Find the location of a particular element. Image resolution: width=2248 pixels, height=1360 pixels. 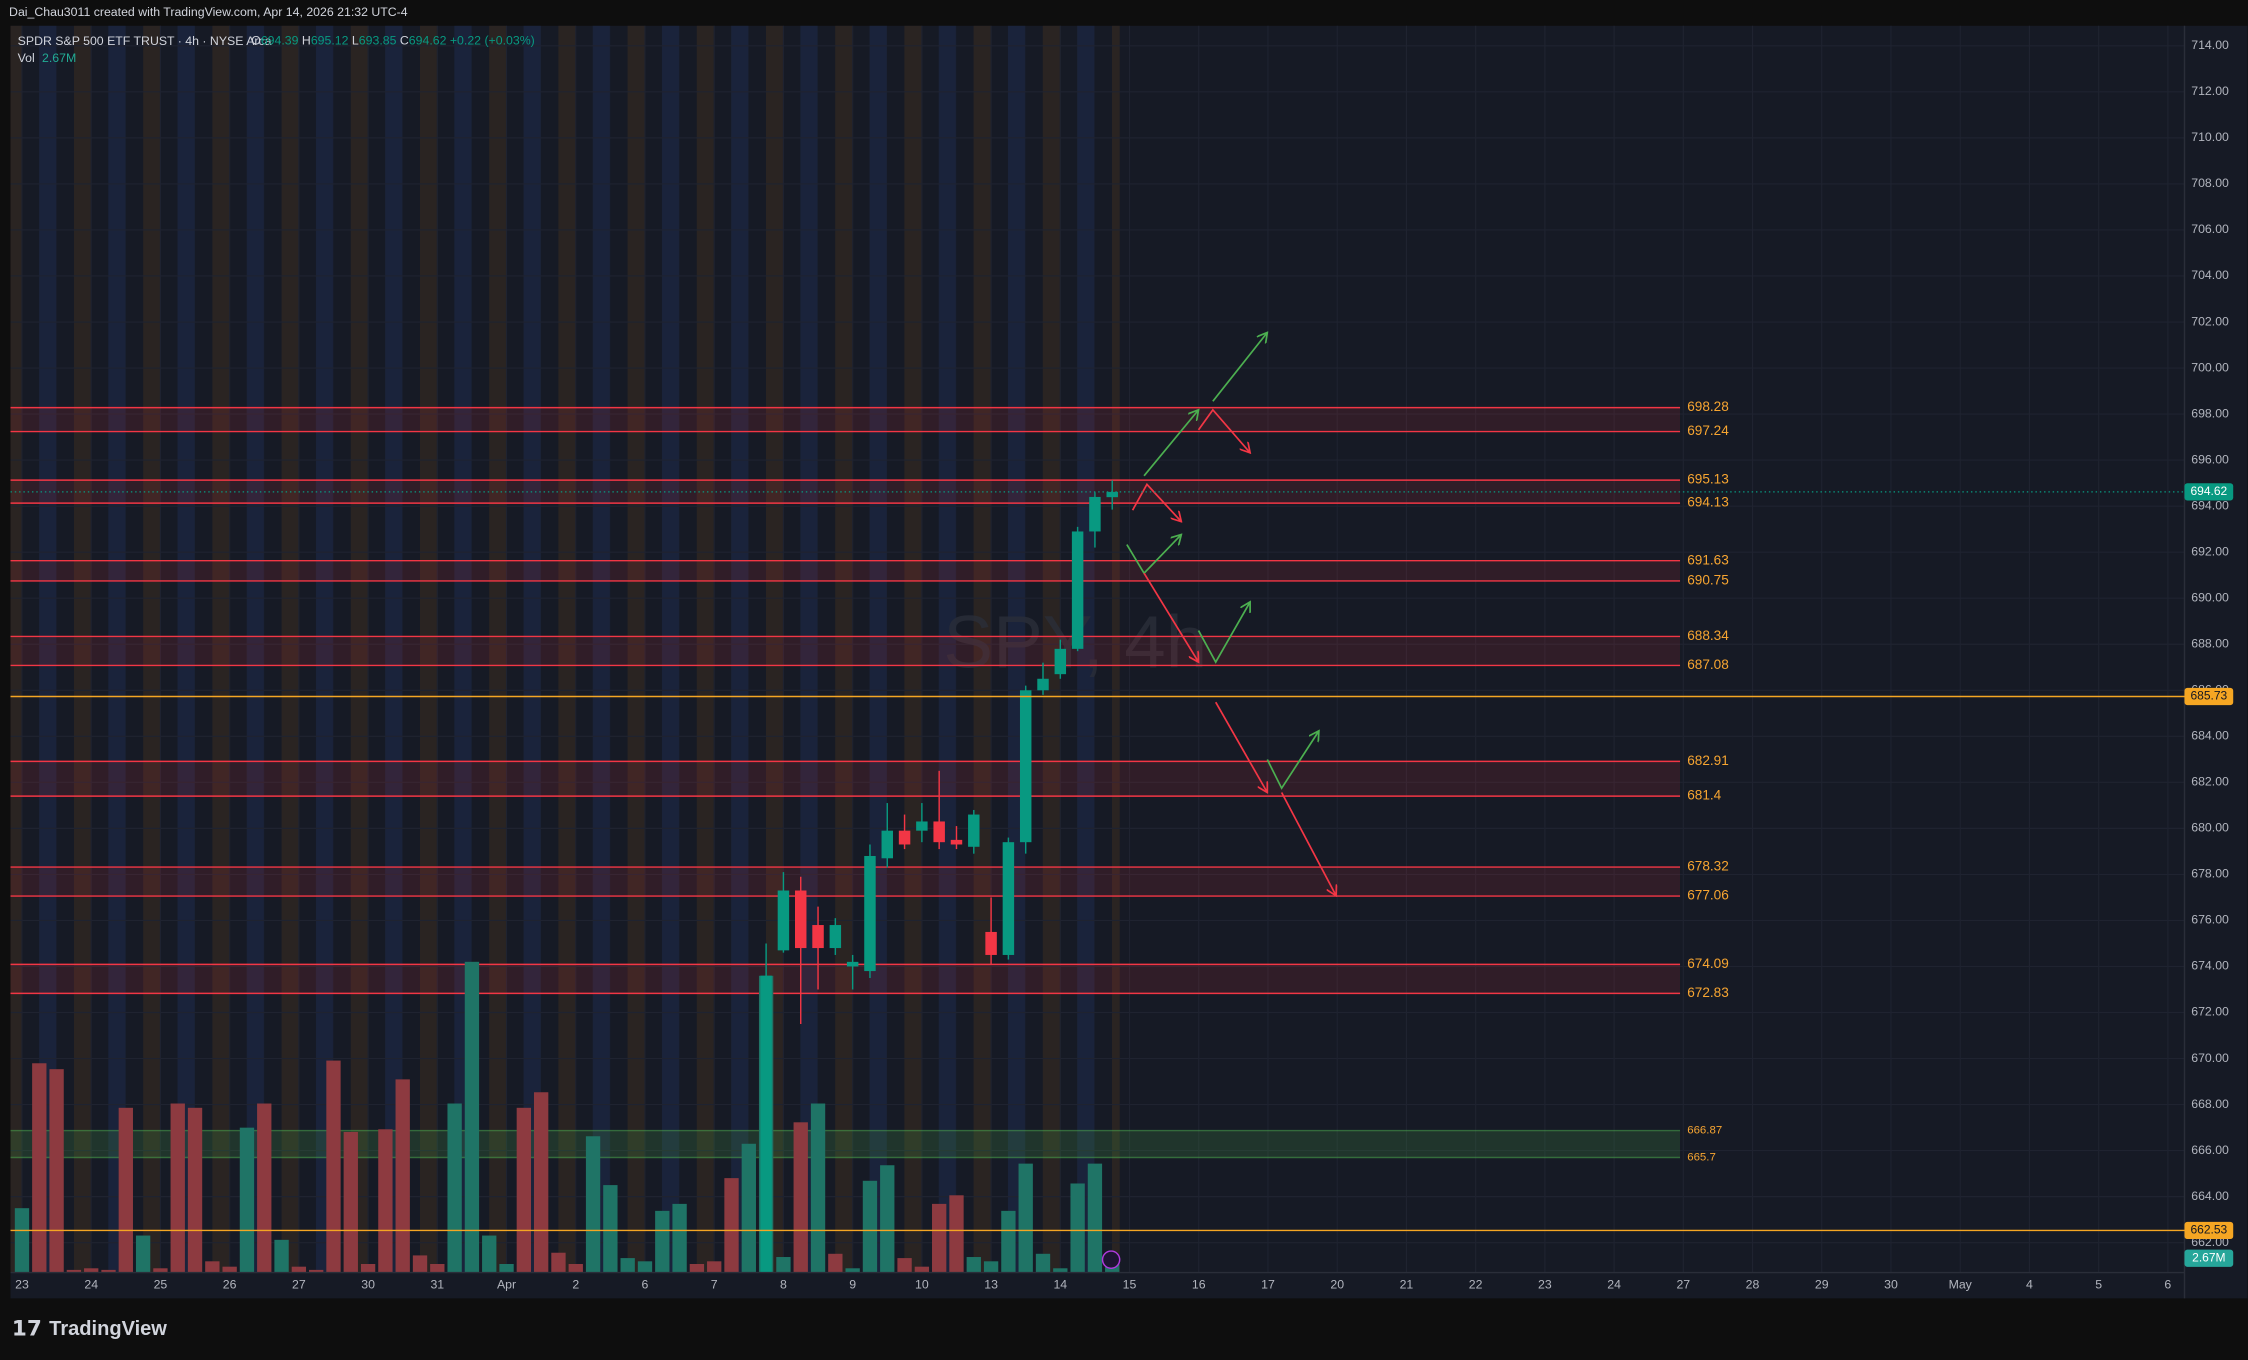

y-tick-label: 682.00 is located at coordinates (2210, 782).